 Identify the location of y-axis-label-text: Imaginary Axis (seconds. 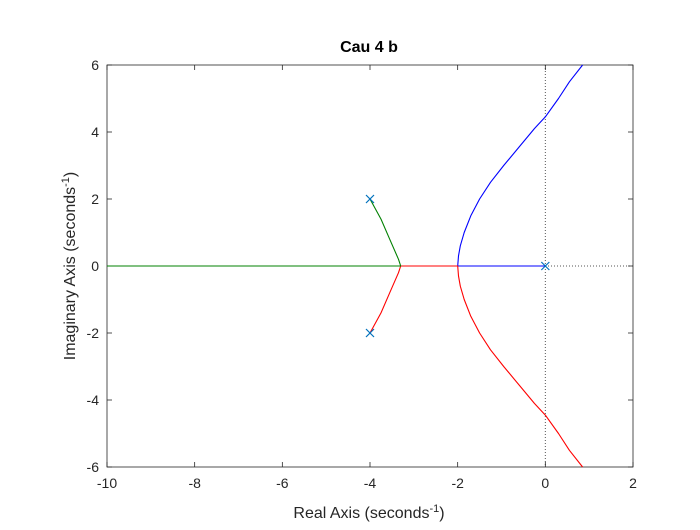
(70, 273).